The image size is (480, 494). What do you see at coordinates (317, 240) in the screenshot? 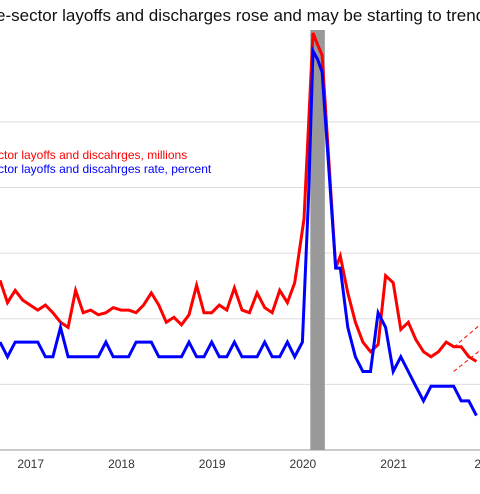
I see `recession-band` at bounding box center [317, 240].